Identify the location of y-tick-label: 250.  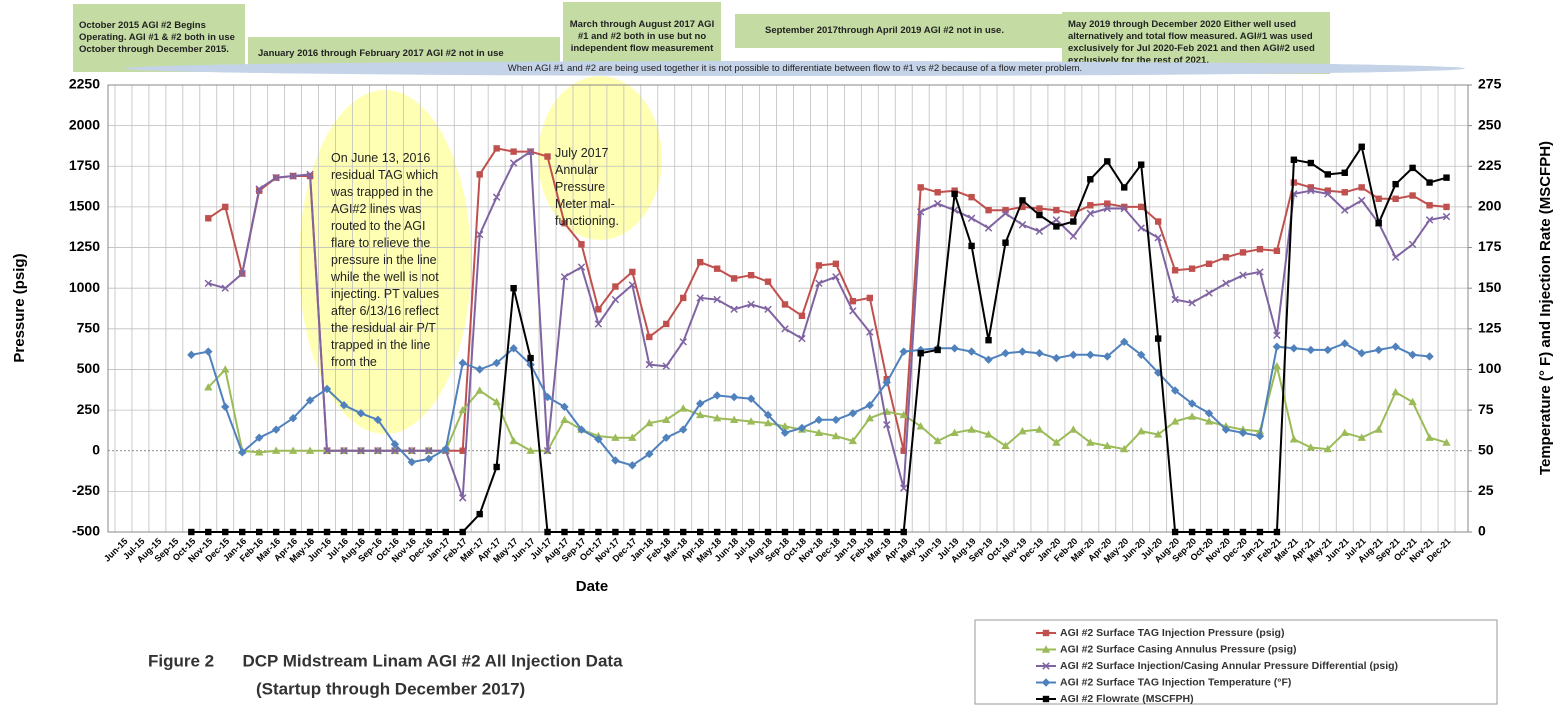
(89, 409).